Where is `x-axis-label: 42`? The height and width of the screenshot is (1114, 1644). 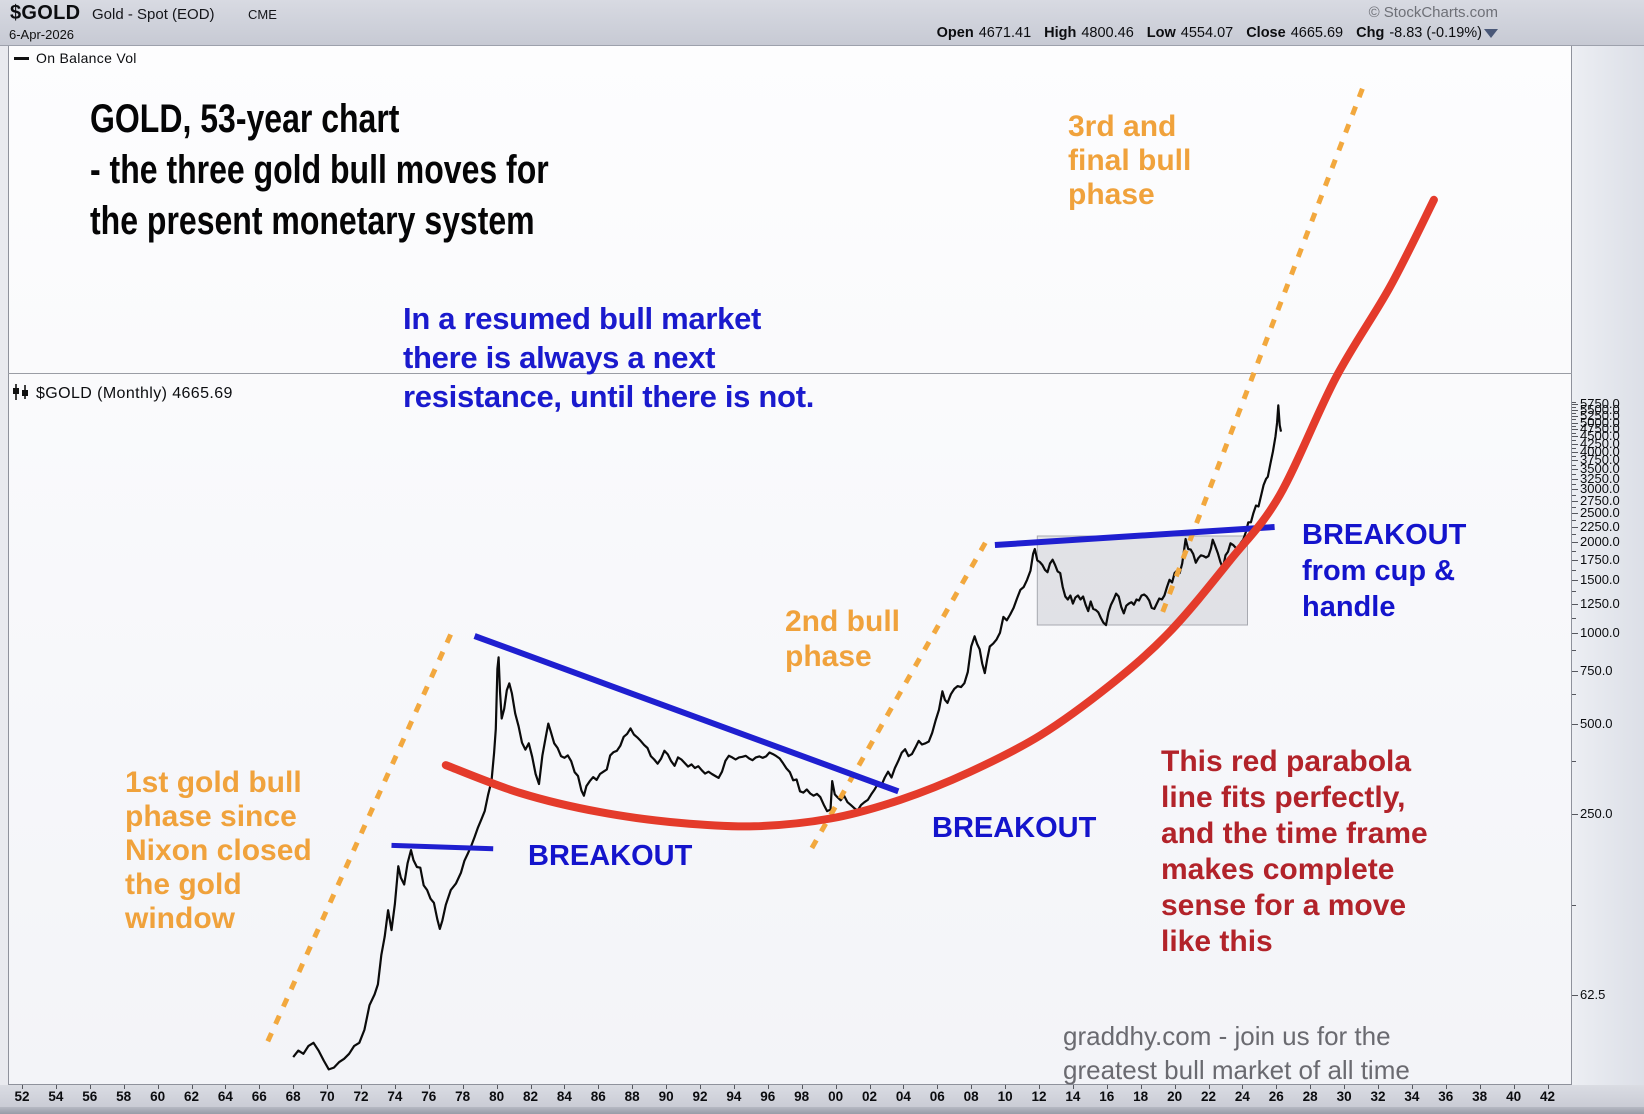 x-axis-label: 42 is located at coordinates (1547, 1096).